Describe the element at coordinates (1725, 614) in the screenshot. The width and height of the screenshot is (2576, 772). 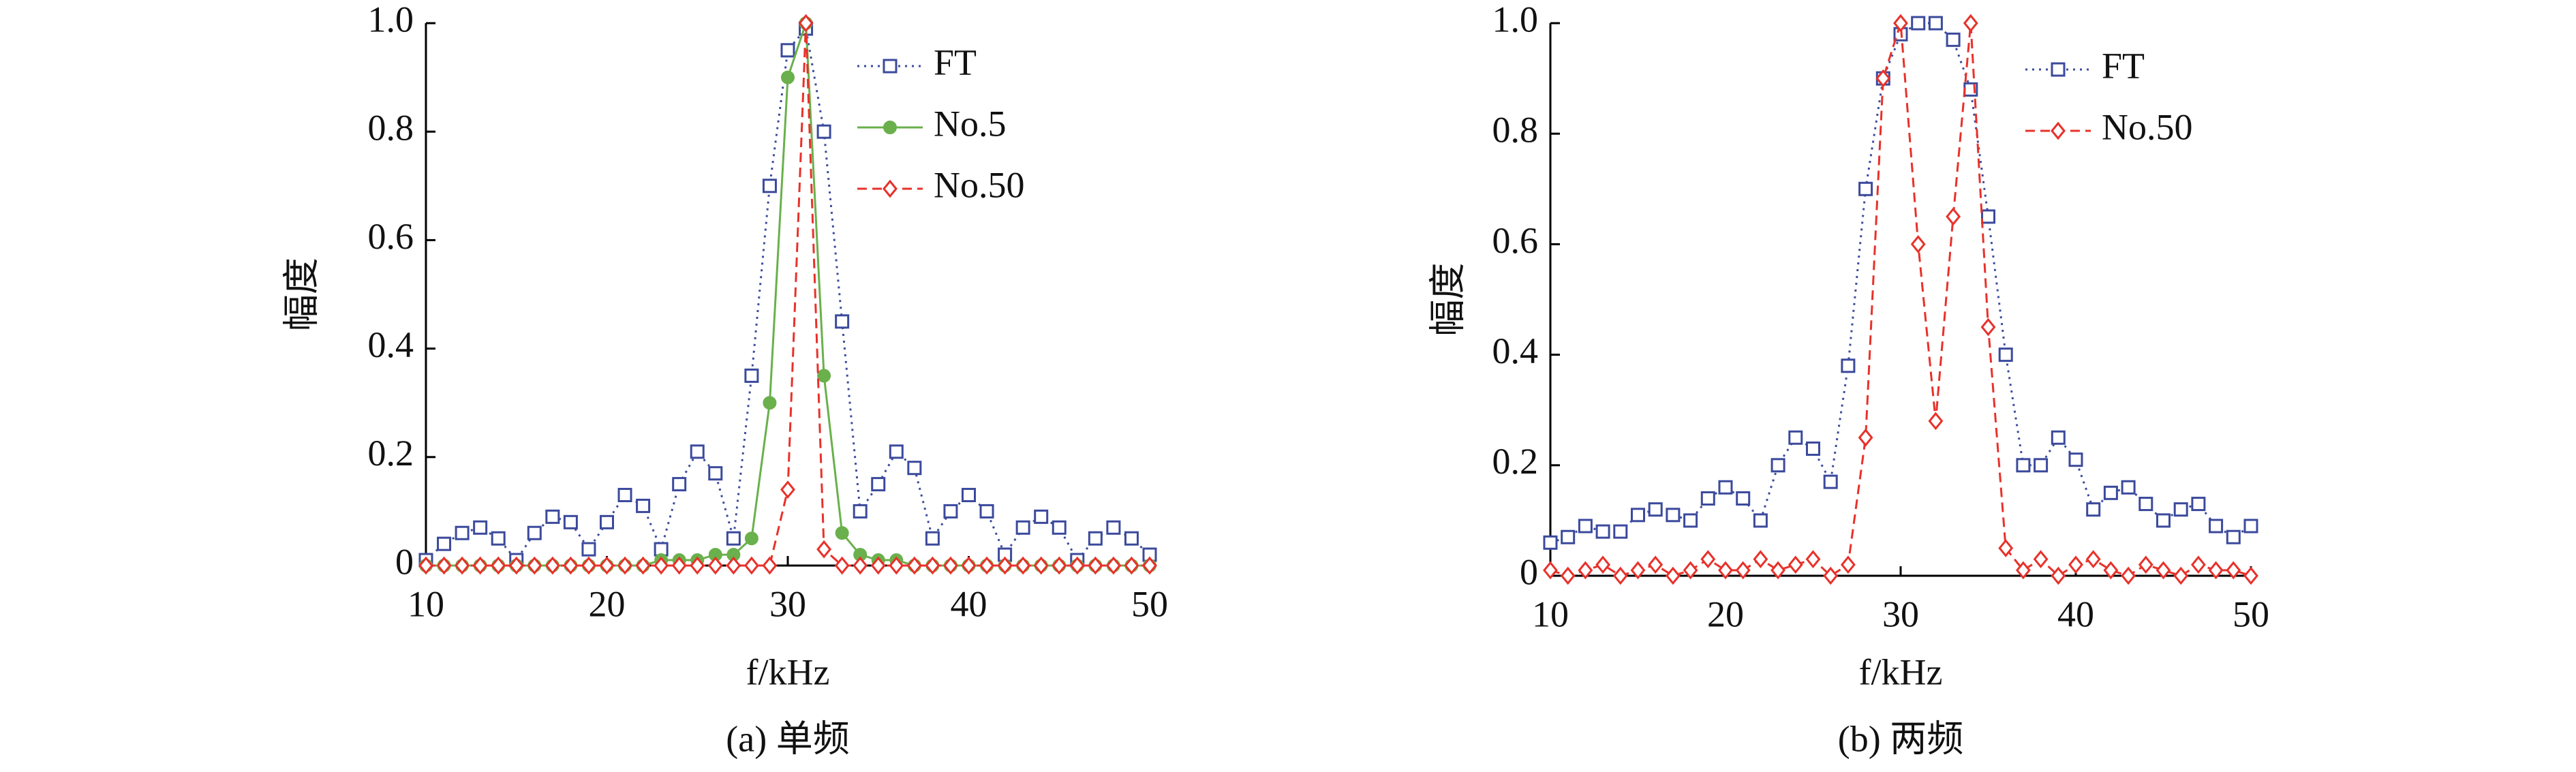
I see `x-tick-label: 20` at that location.